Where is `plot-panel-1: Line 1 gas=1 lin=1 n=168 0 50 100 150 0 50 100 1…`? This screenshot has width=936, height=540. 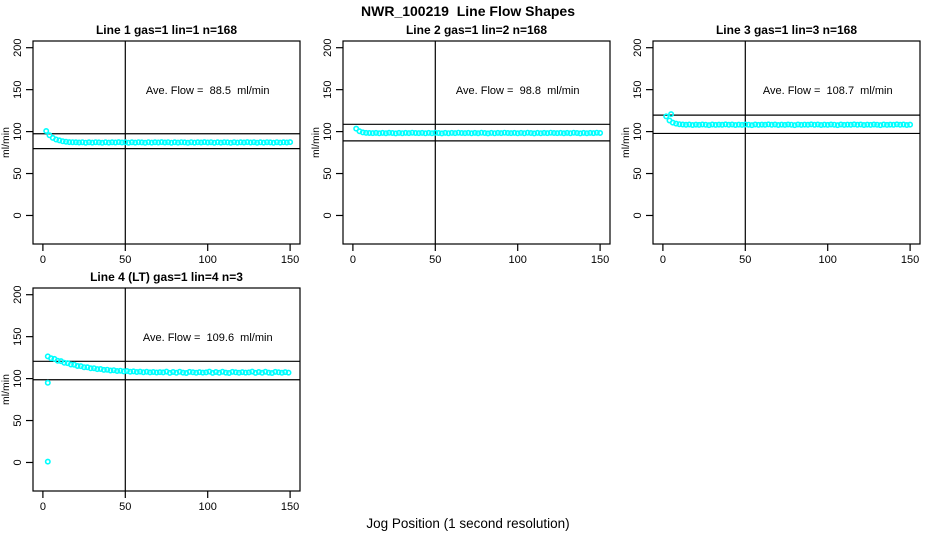
plot-panel-1: Line 1 gas=1 lin=1 n=168 0 50 100 150 0 50 100 1… is located at coordinates (150, 143).